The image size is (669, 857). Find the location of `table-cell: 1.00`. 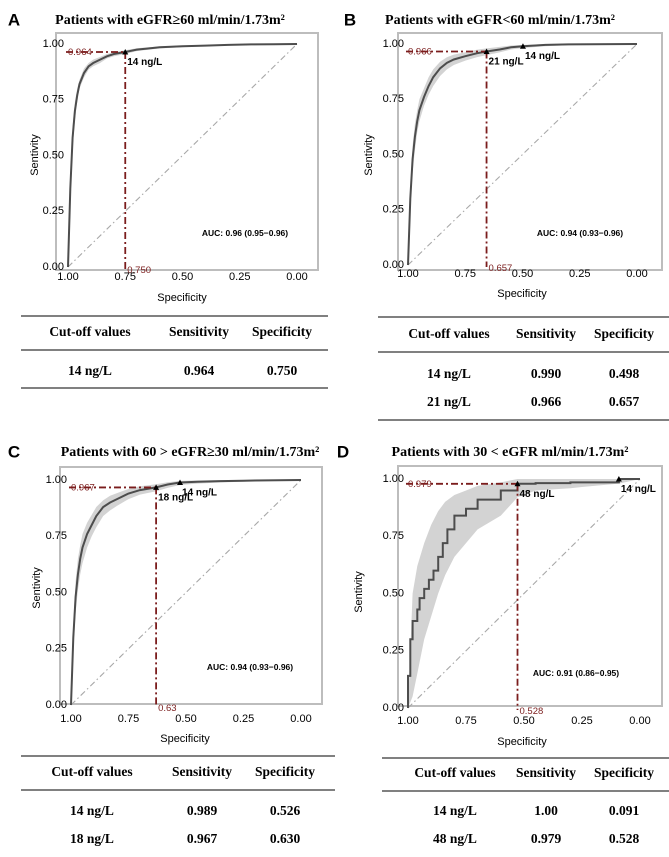

table-cell: 1.00 is located at coordinates (546, 810).